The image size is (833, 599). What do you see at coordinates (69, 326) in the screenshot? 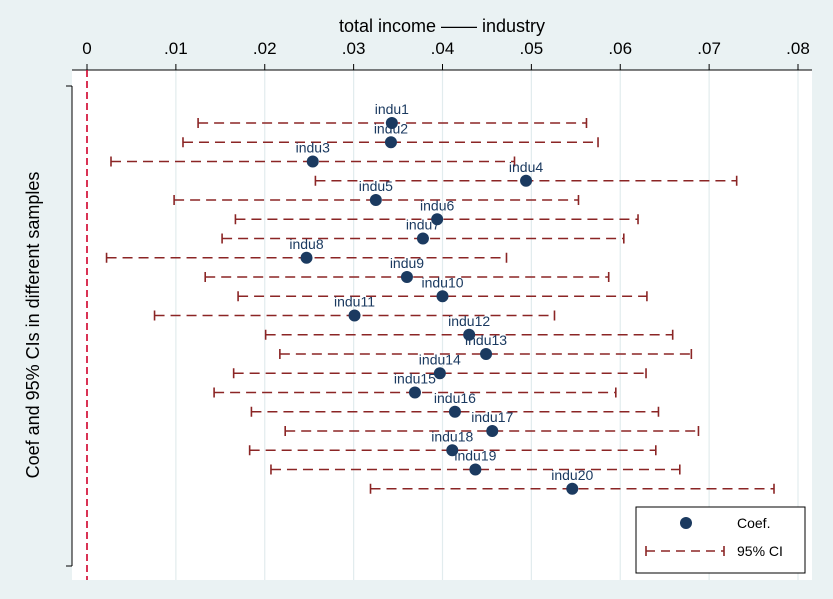
I see `y-axis` at bounding box center [69, 326].